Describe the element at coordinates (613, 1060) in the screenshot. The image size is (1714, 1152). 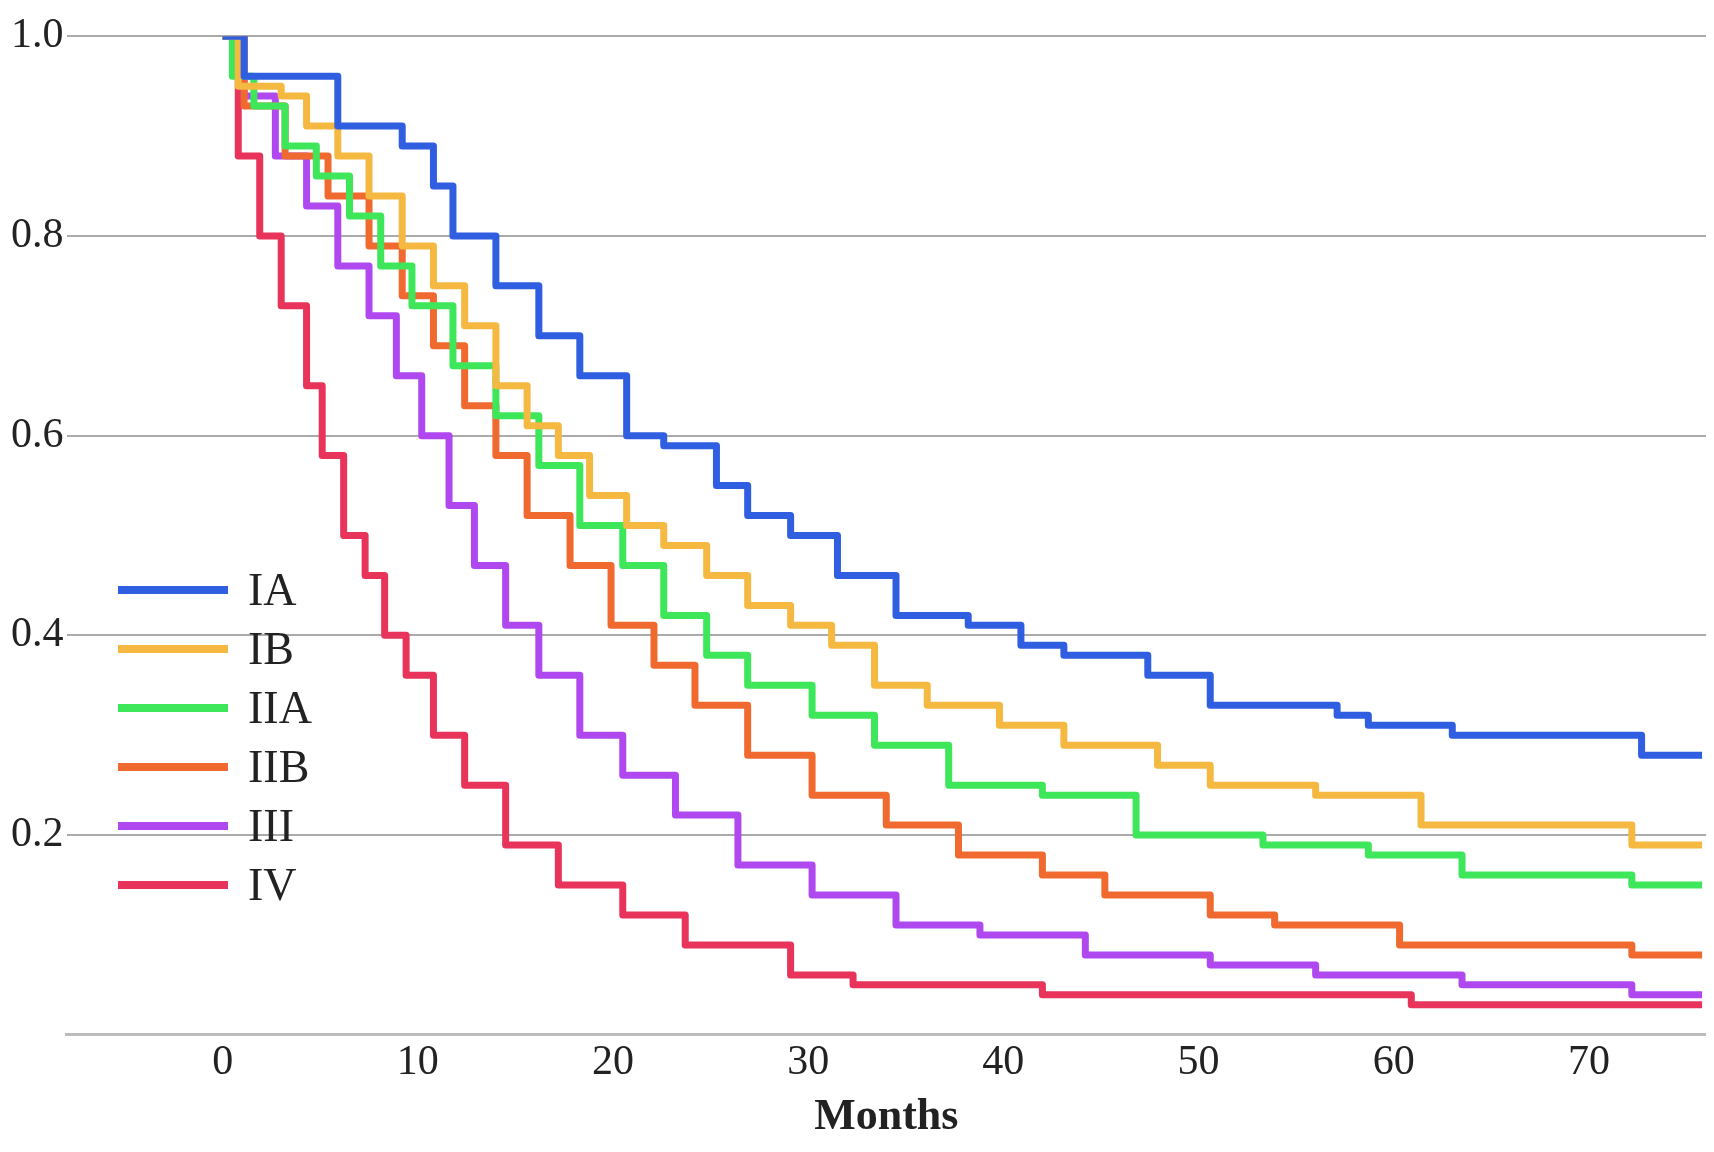
I see `x-tick-label: 20` at that location.